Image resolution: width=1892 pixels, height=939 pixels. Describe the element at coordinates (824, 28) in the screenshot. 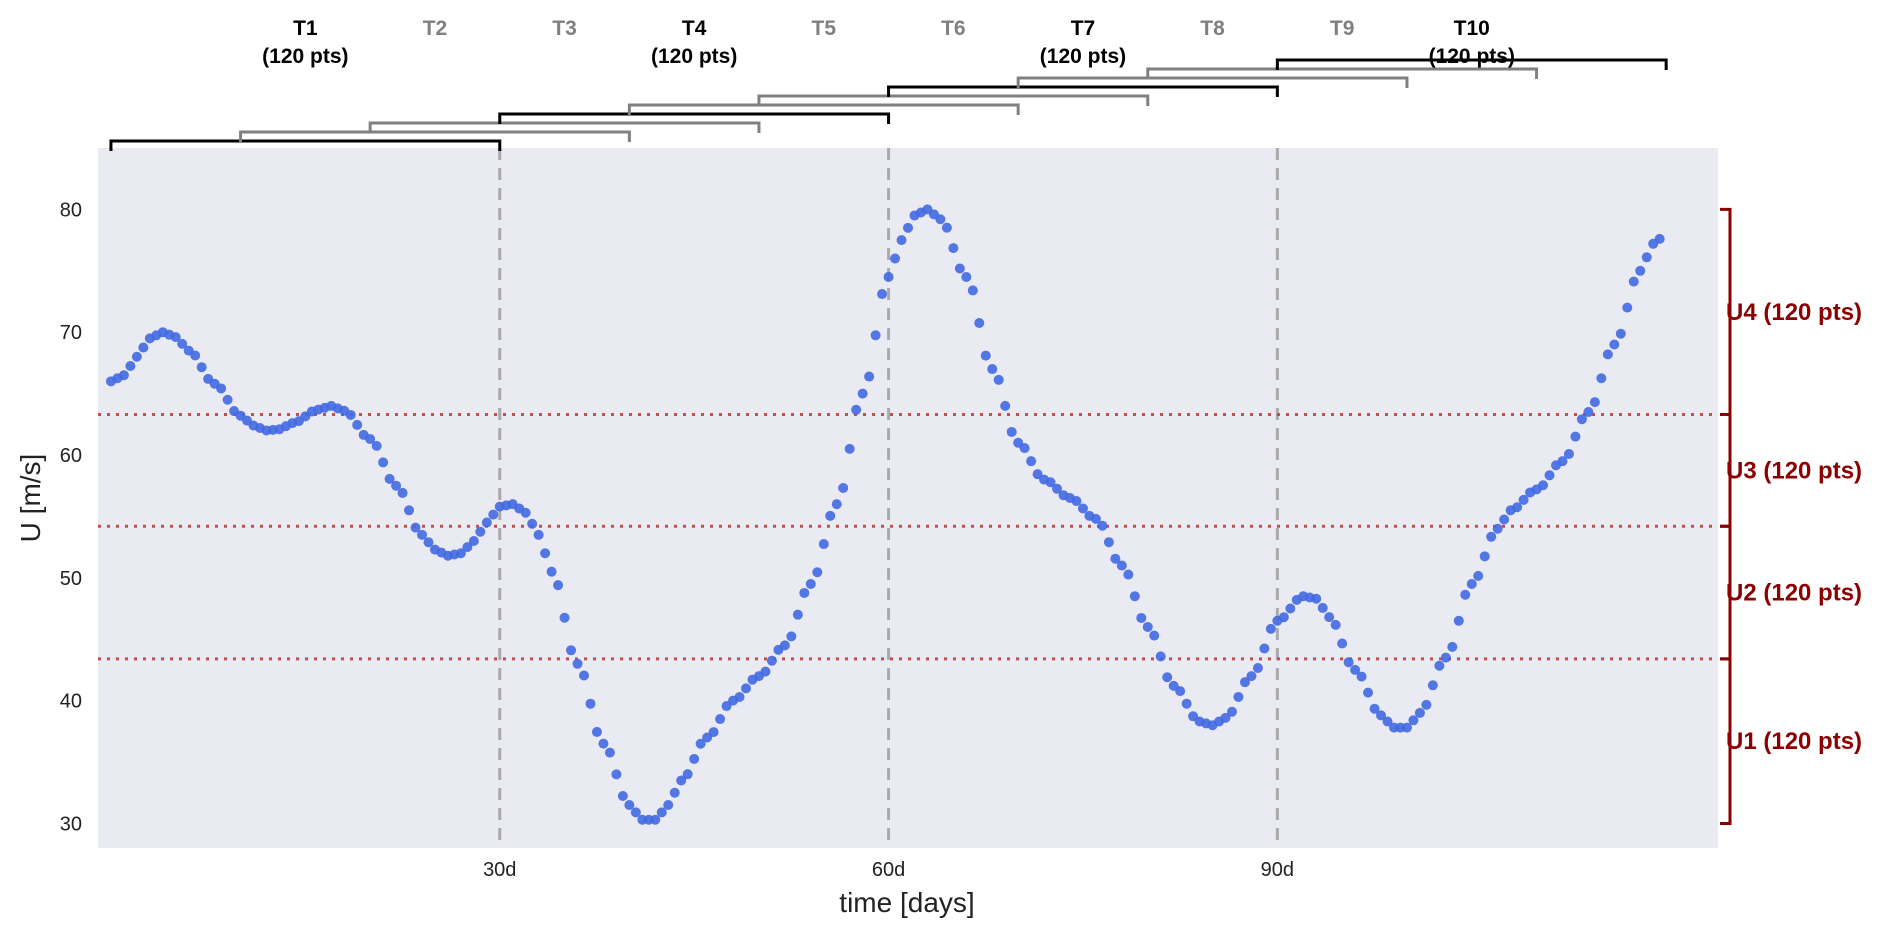

I see `time-segment-label: T5` at that location.